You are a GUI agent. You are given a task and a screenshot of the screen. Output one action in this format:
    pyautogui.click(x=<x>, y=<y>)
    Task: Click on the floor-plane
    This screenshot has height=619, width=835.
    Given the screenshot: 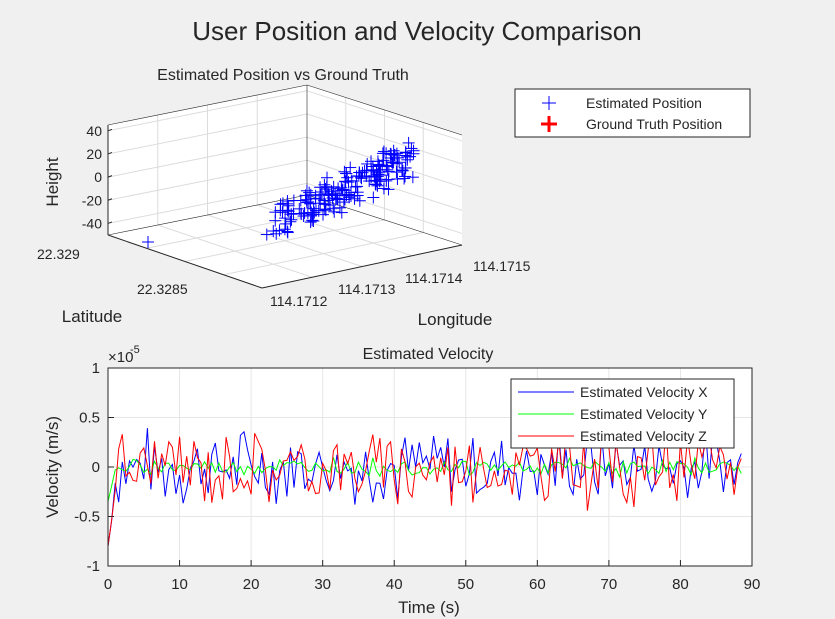 What is the action you would take?
    pyautogui.click(x=285, y=241)
    